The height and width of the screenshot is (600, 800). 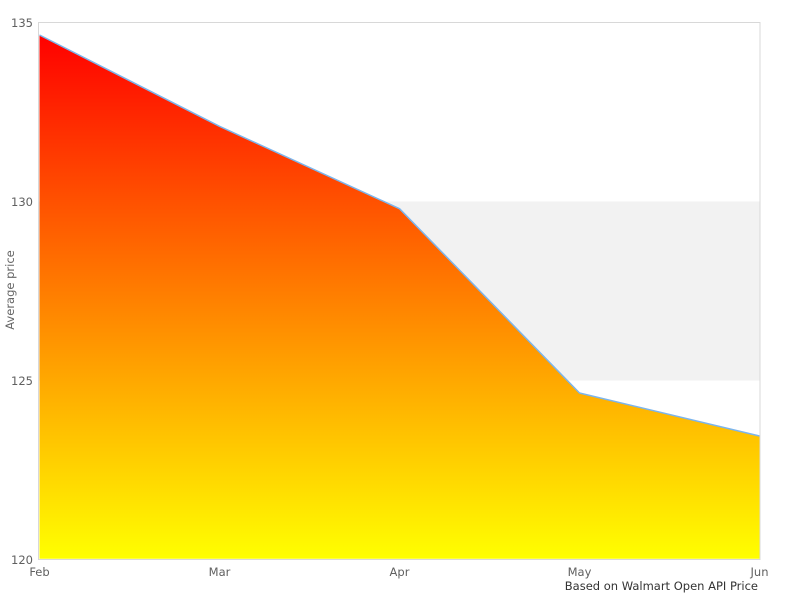 I want to click on x-tick-feb: Feb, so click(x=39, y=572).